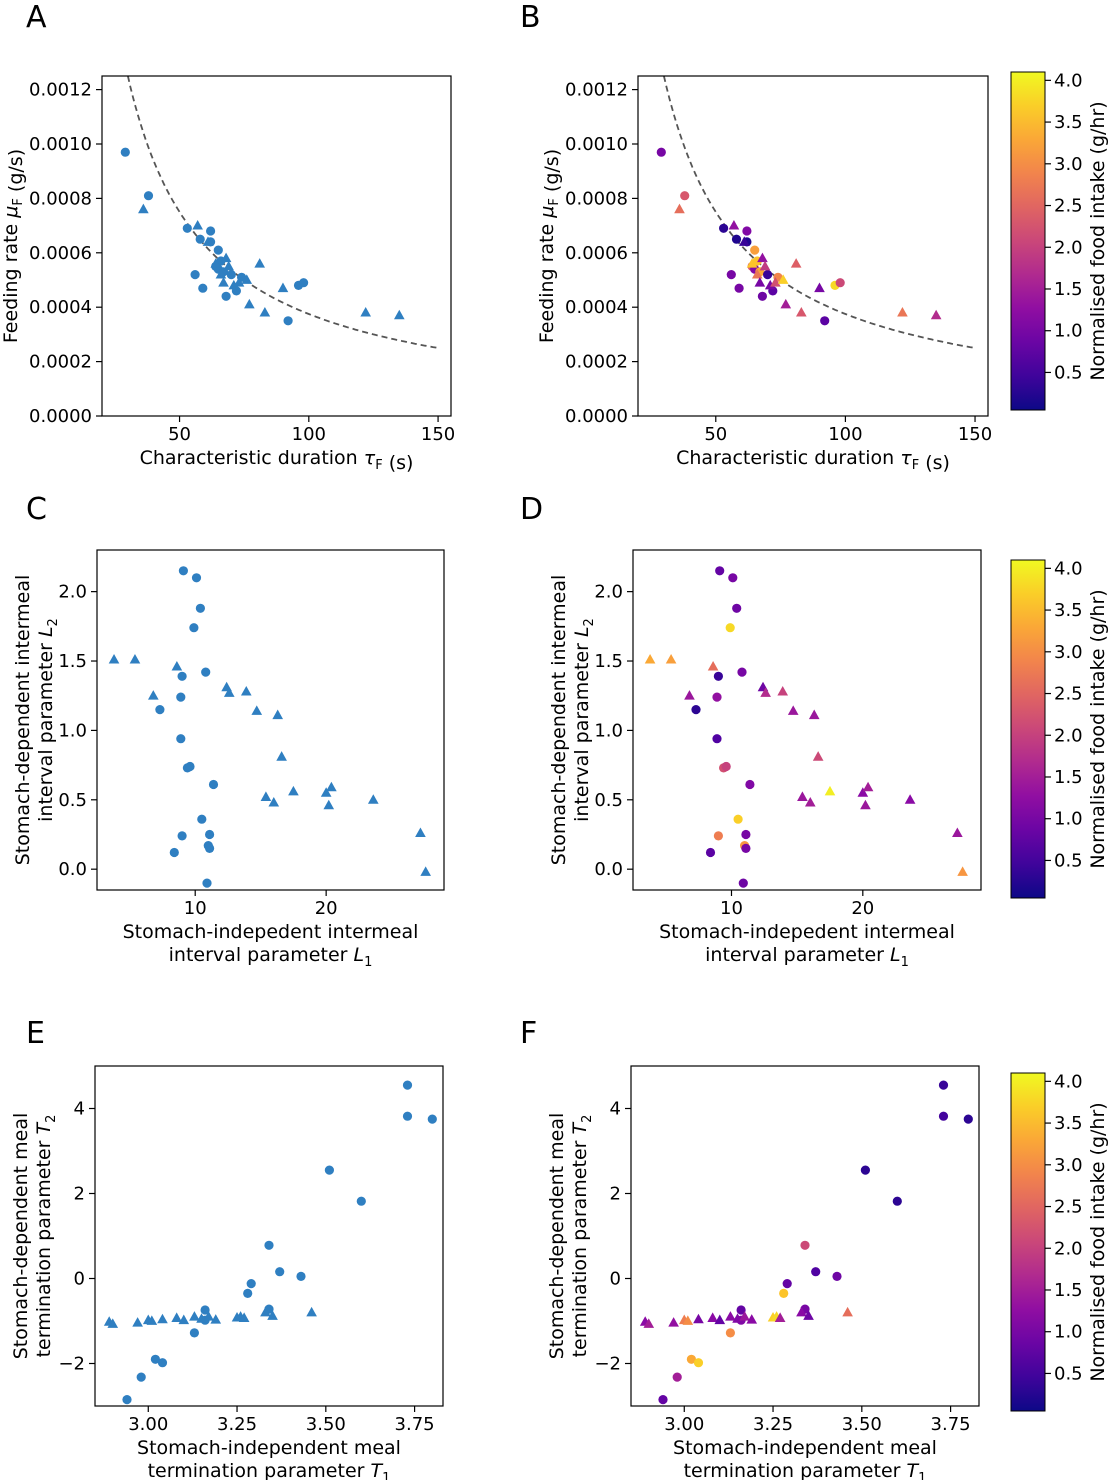 This screenshot has width=1109, height=1480. I want to click on x-tick-label: 50, so click(715, 434).